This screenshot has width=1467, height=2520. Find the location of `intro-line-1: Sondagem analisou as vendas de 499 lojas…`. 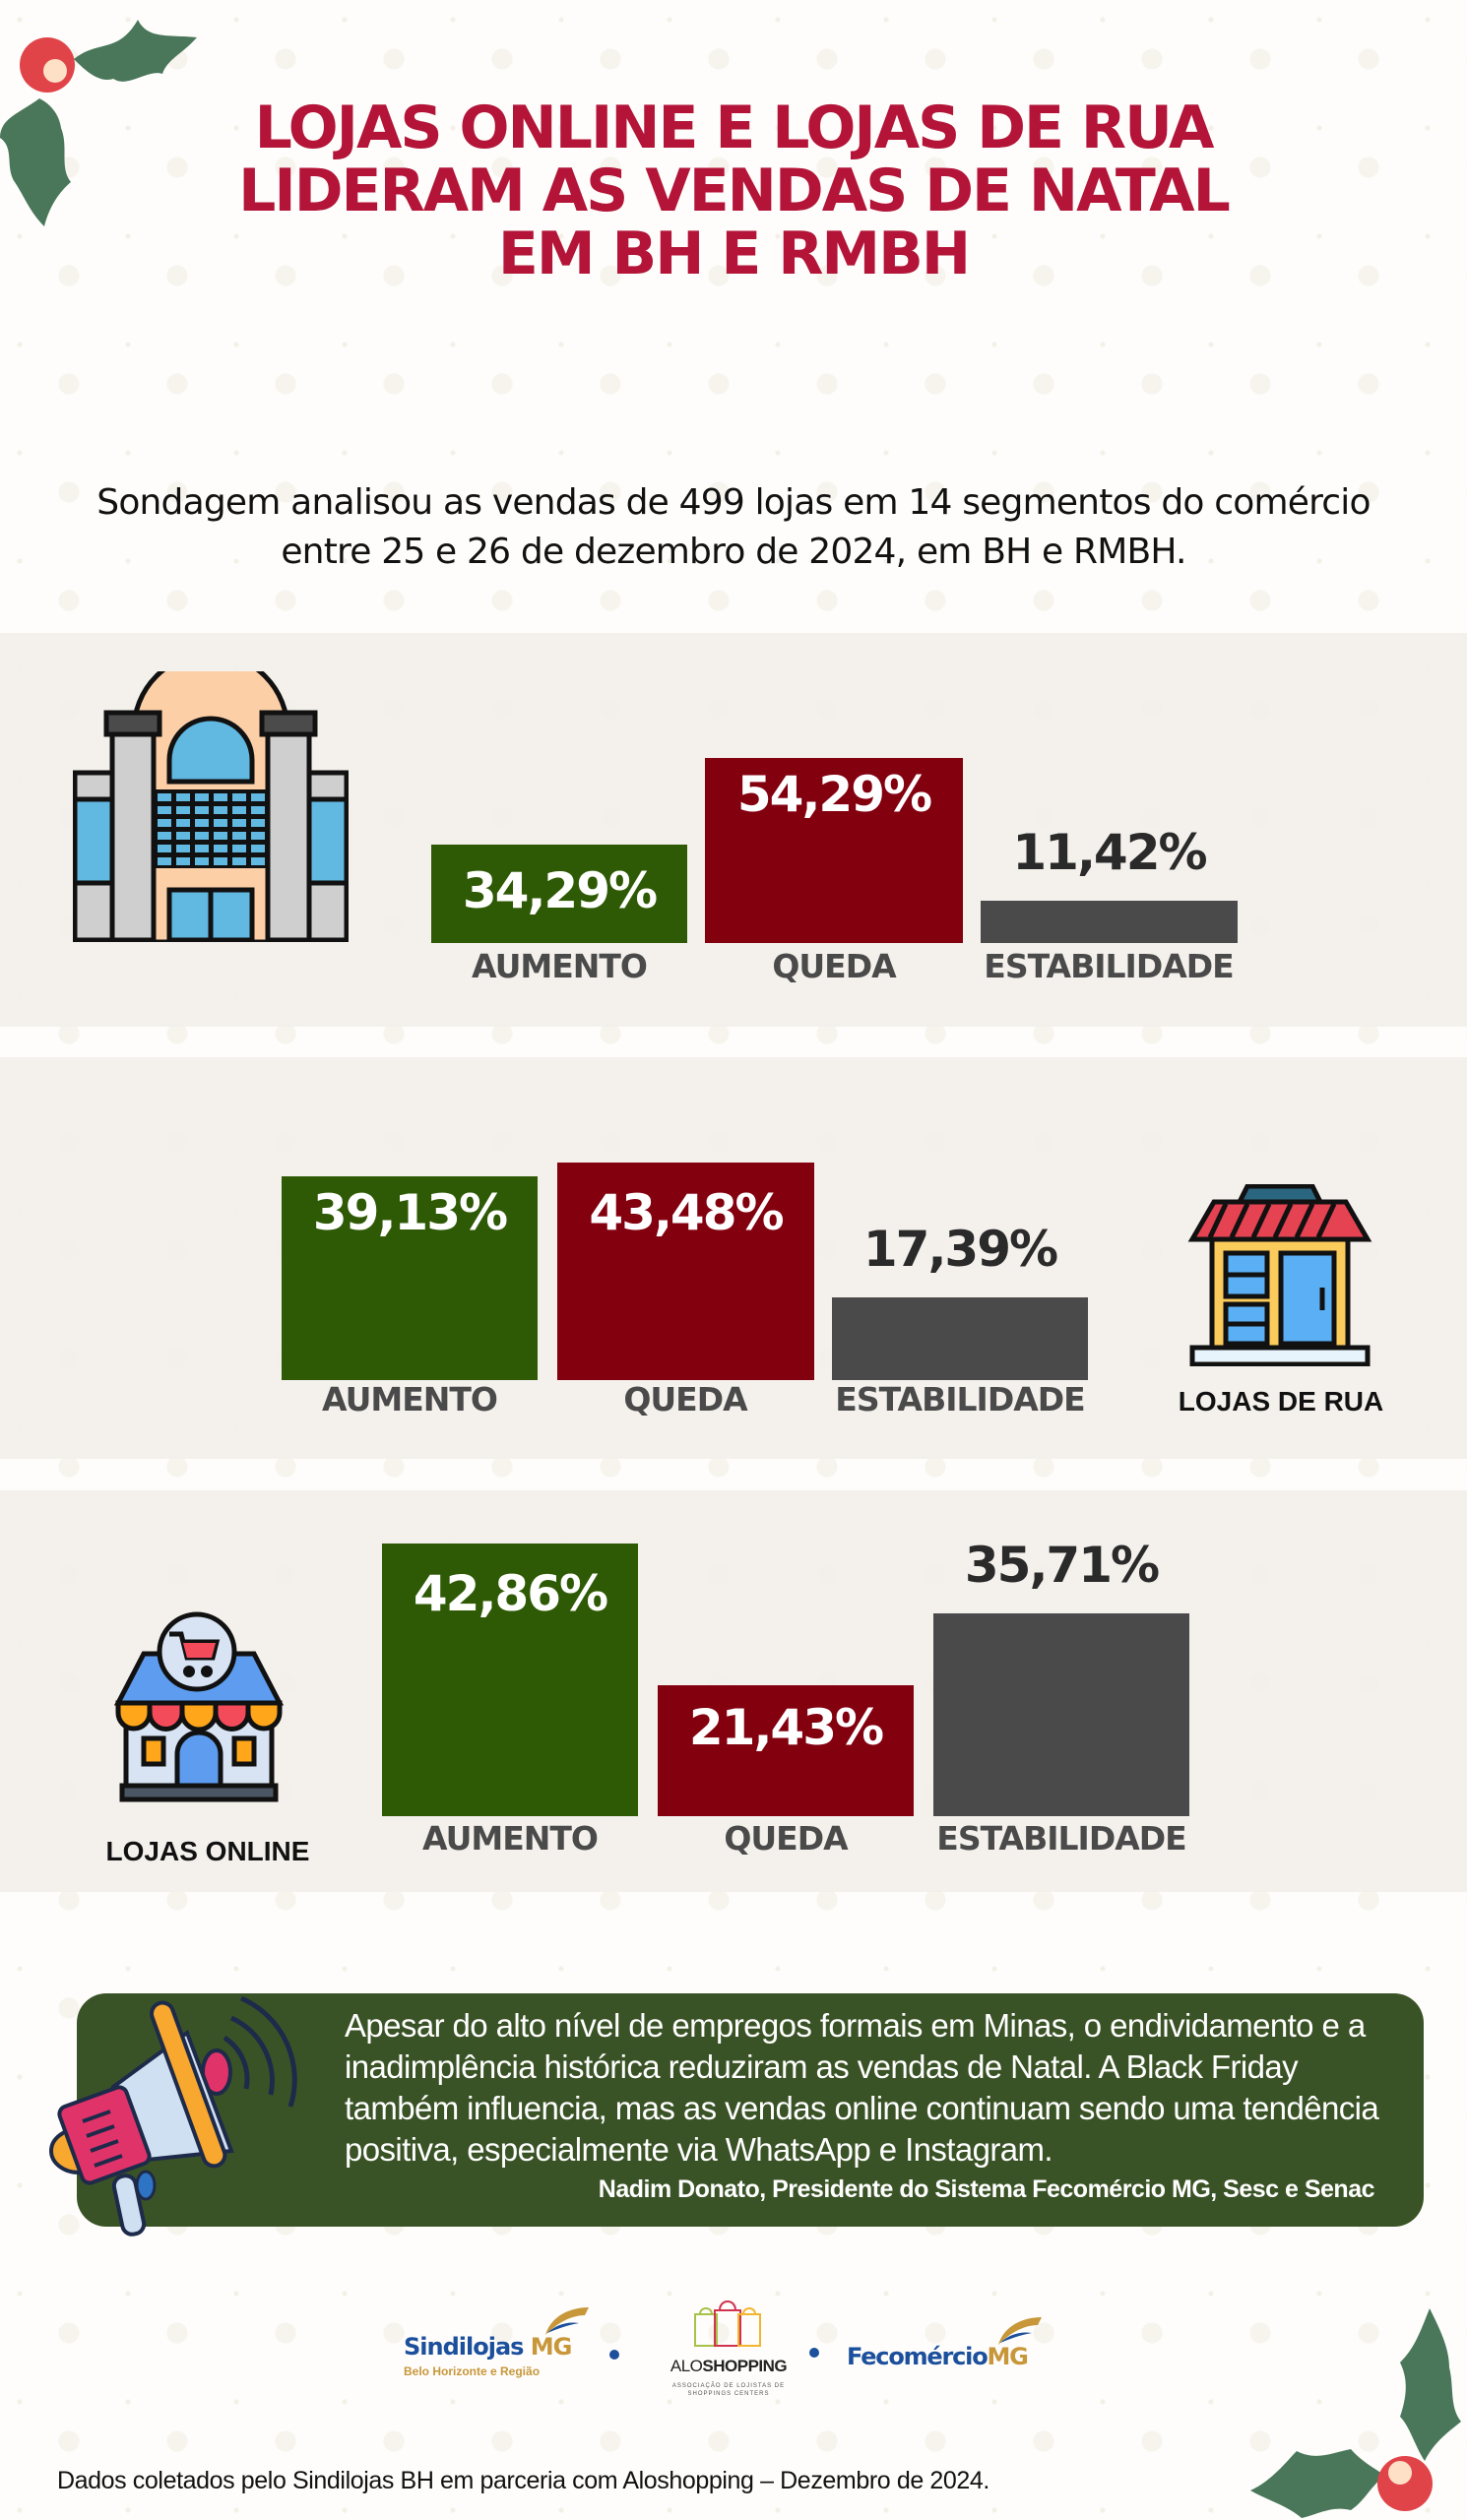

intro-line-1: Sondagem analisou as vendas de 499 lojas… is located at coordinates (733, 502).